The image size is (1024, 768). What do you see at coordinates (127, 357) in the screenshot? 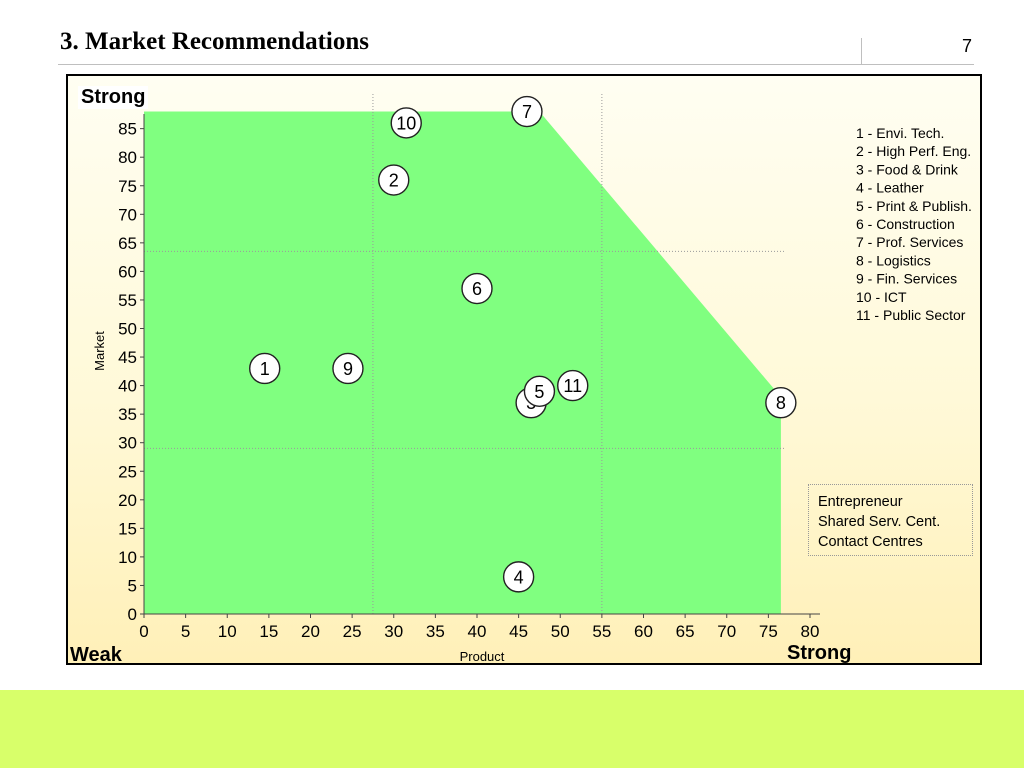
I see `y-tick-label: 45` at bounding box center [127, 357].